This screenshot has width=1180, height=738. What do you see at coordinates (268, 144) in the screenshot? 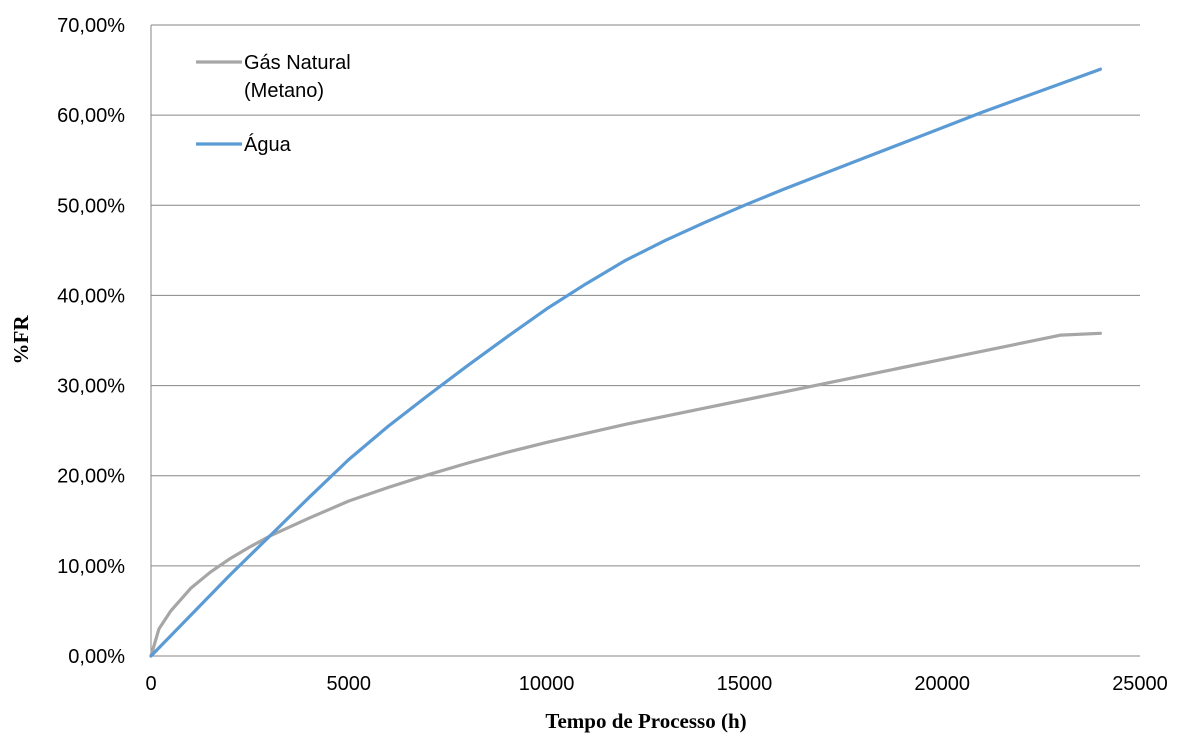
I see `legend-label-agua: Água` at bounding box center [268, 144].